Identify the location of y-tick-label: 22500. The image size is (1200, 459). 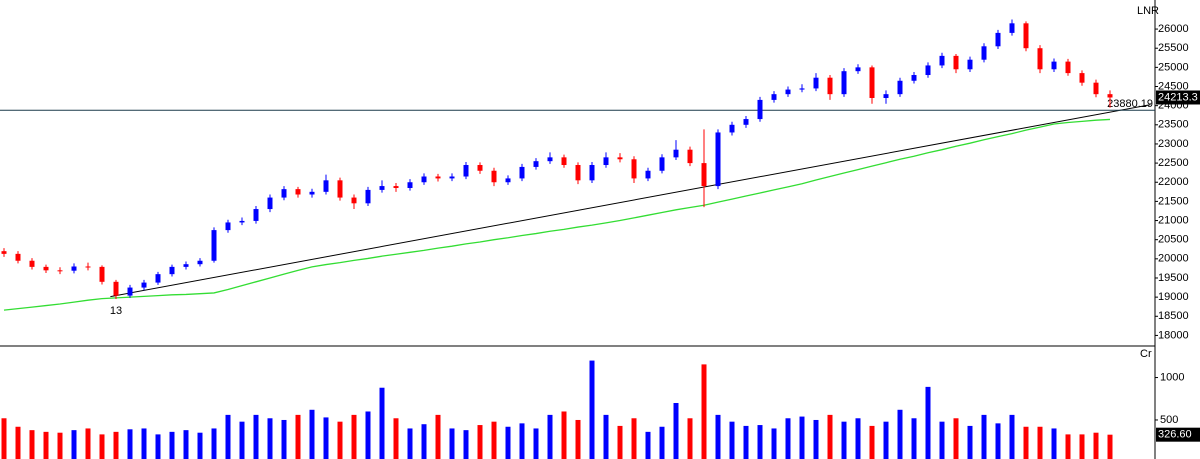
(1173, 163).